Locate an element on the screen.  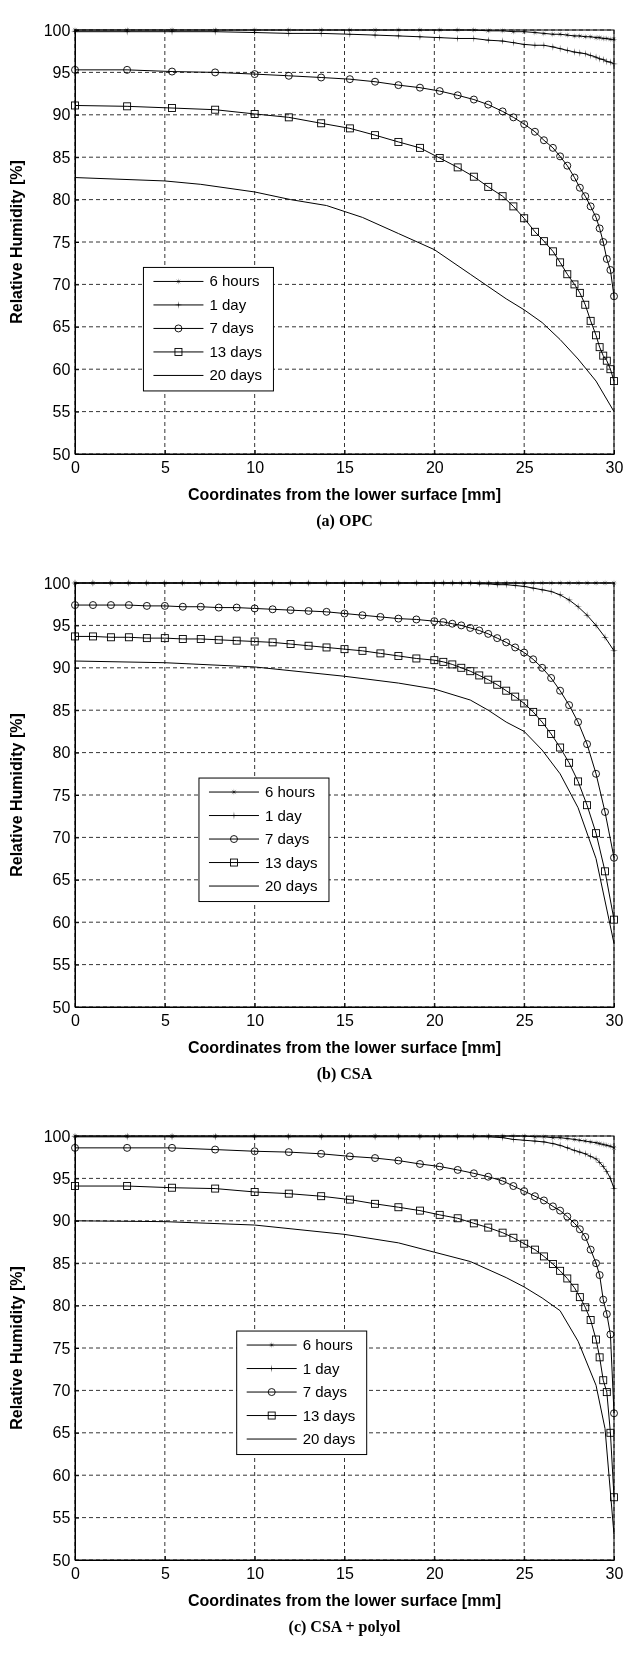
text: (b) CSA is located at coordinates (344, 1074).